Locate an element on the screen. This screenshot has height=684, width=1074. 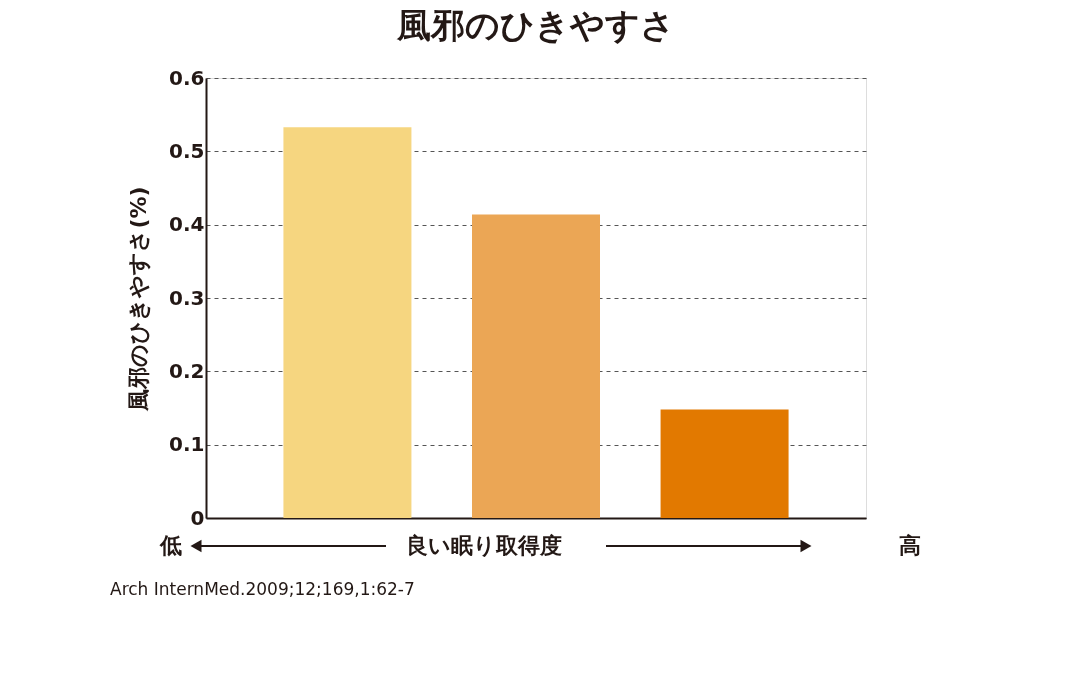
text: 低 is located at coordinates (170, 545).